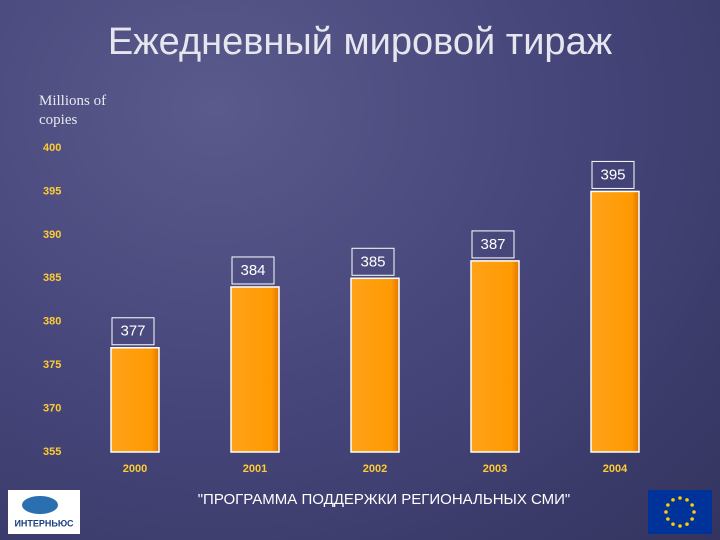  I want to click on x-tick-label: 2001, so click(255, 469).